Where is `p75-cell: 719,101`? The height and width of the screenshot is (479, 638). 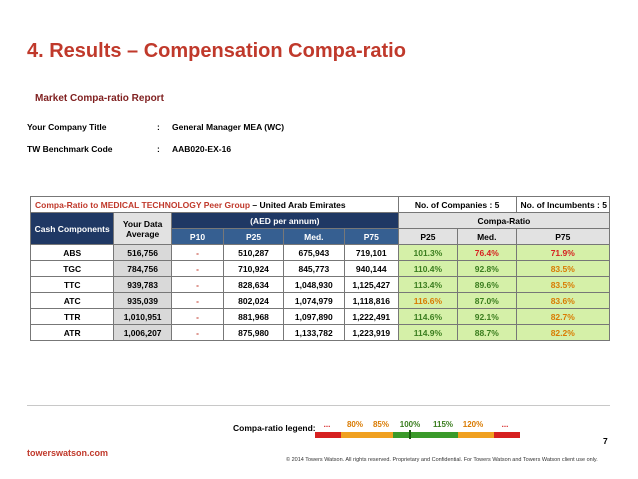 p75-cell: 719,101 is located at coordinates (371, 252).